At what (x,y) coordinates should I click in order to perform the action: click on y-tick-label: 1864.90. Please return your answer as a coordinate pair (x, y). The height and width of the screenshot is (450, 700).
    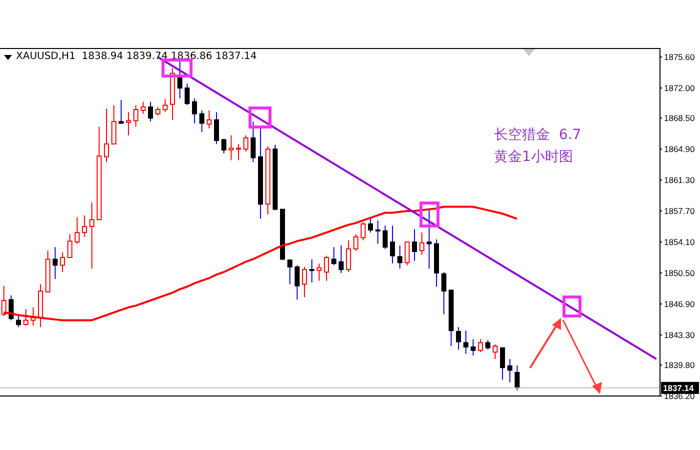
    Looking at the image, I should click on (679, 149).